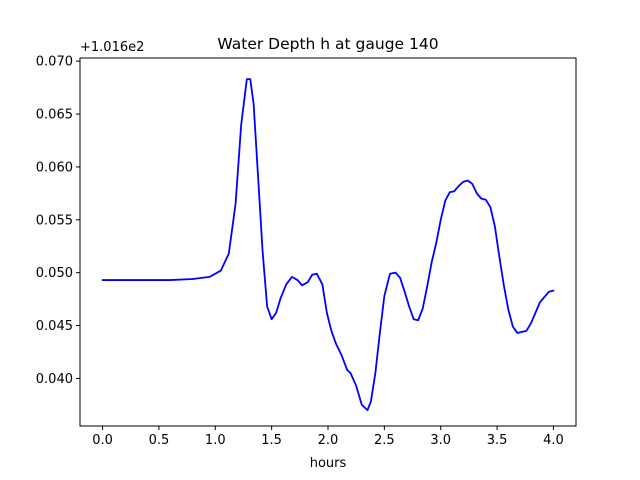  What do you see at coordinates (553, 440) in the screenshot?
I see `x-tick-label: 4.0` at bounding box center [553, 440].